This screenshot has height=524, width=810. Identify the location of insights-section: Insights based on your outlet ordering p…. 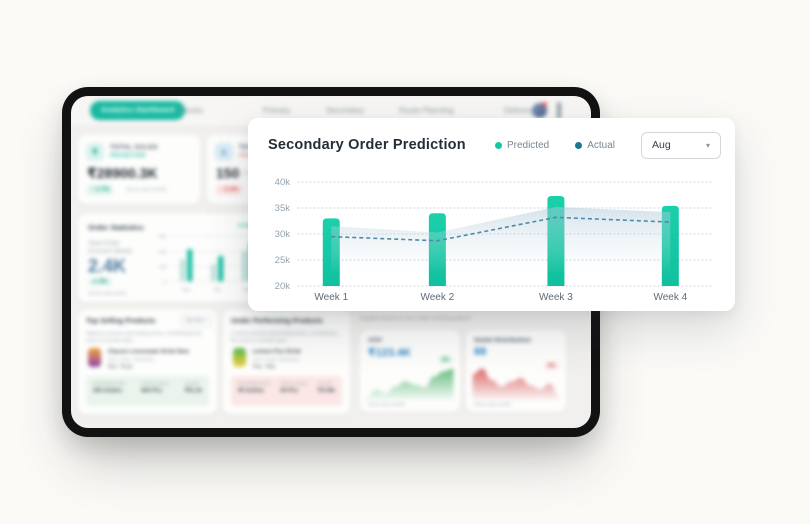
(470, 362).